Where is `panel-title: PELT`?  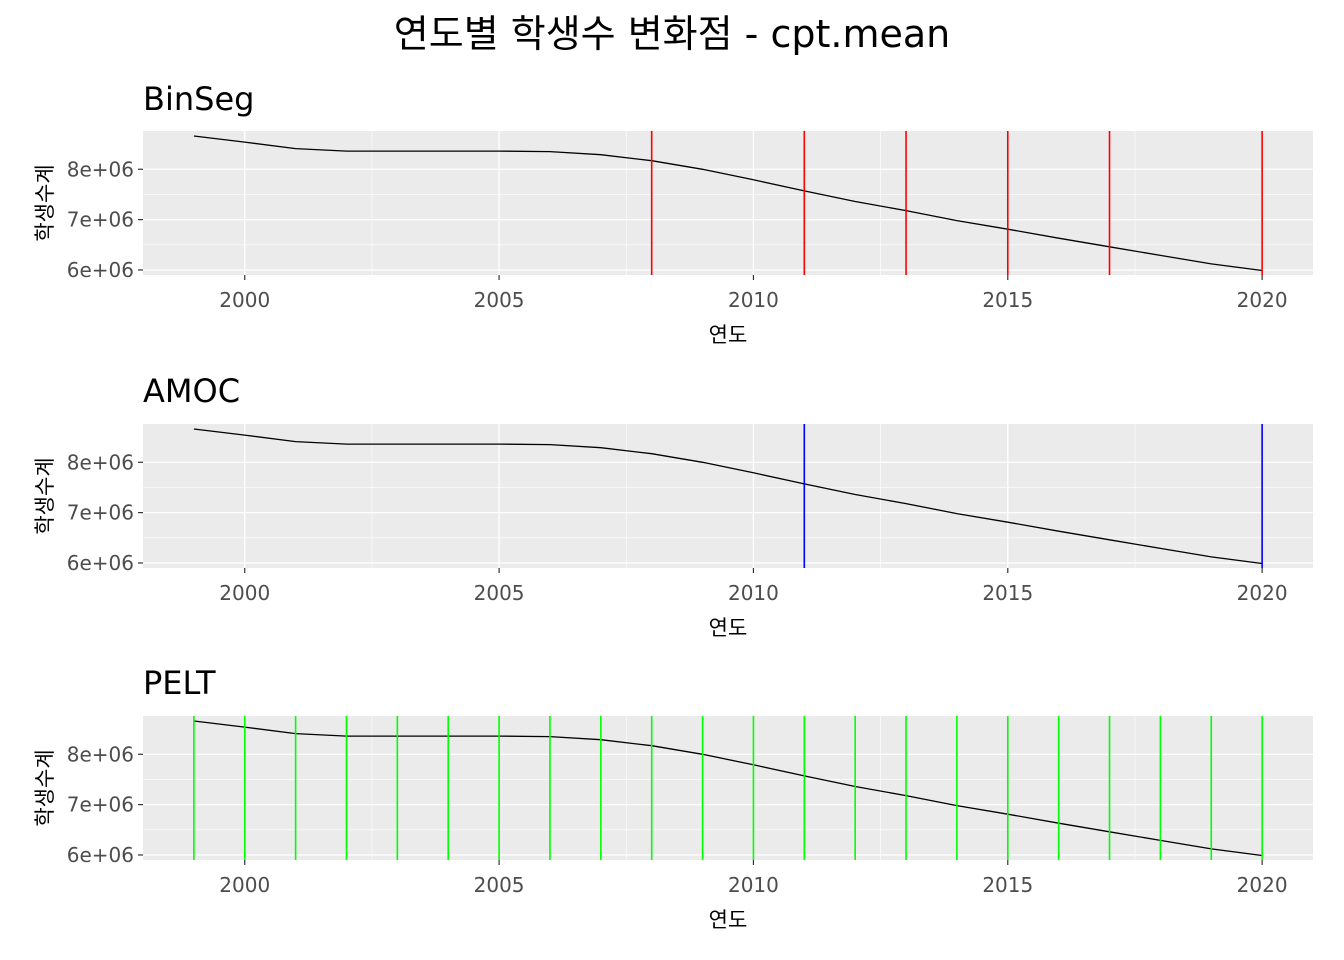
panel-title: PELT is located at coordinates (179, 683).